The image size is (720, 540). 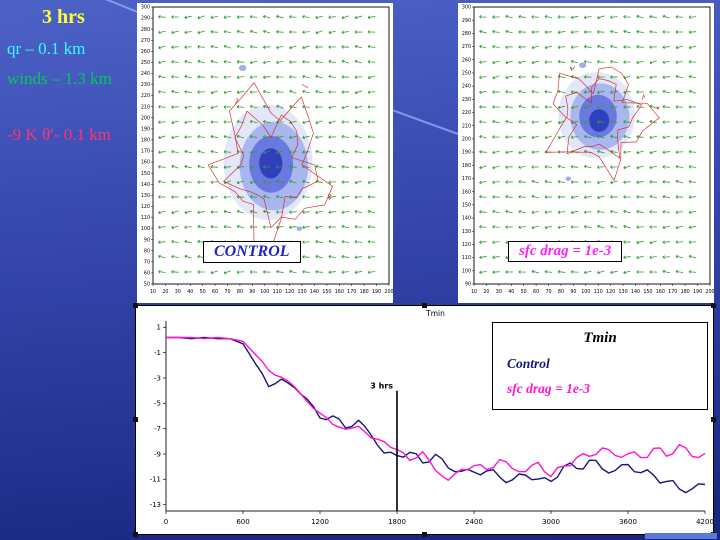 What do you see at coordinates (252, 252) in the screenshot?
I see `control-label: CONTROL` at bounding box center [252, 252].